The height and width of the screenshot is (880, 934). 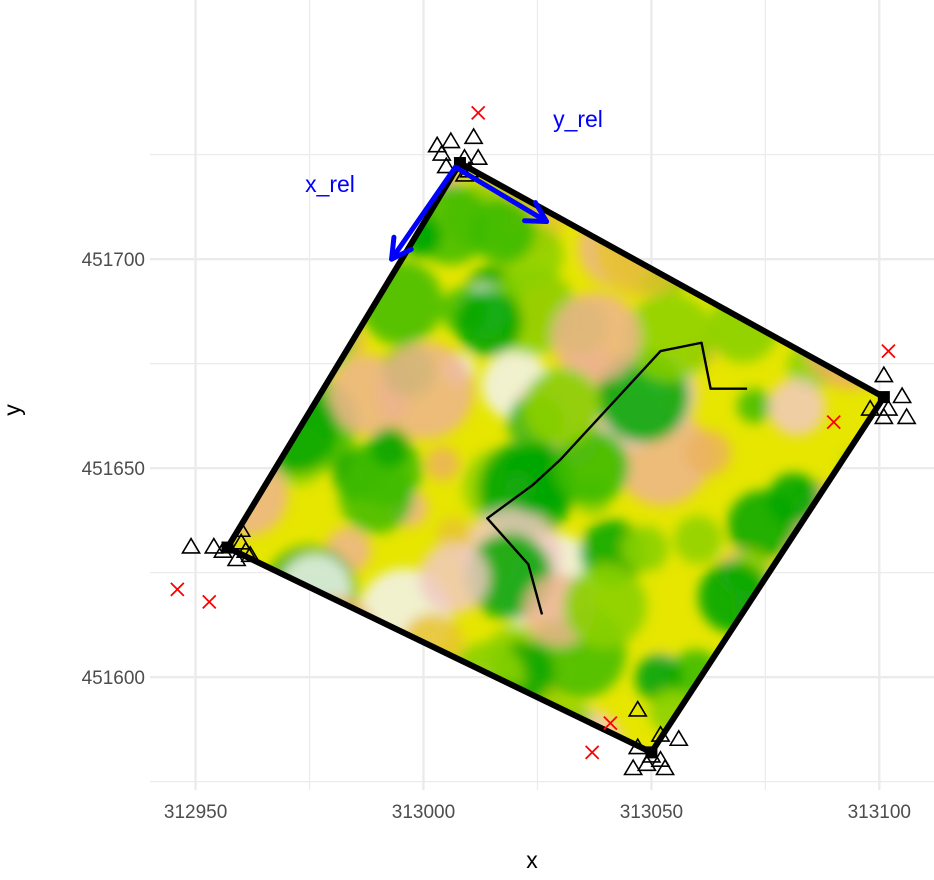 I want to click on direction-arrows, so click(x=469, y=213).